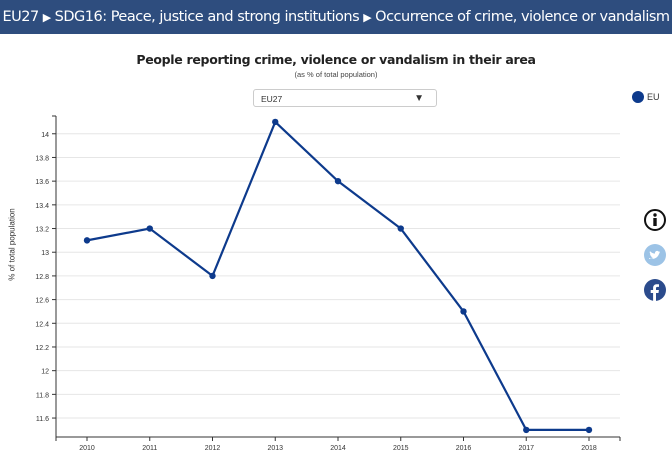 The image size is (672, 462). What do you see at coordinates (419, 98) in the screenshot?
I see `caret-down-icon: ▼` at bounding box center [419, 98].